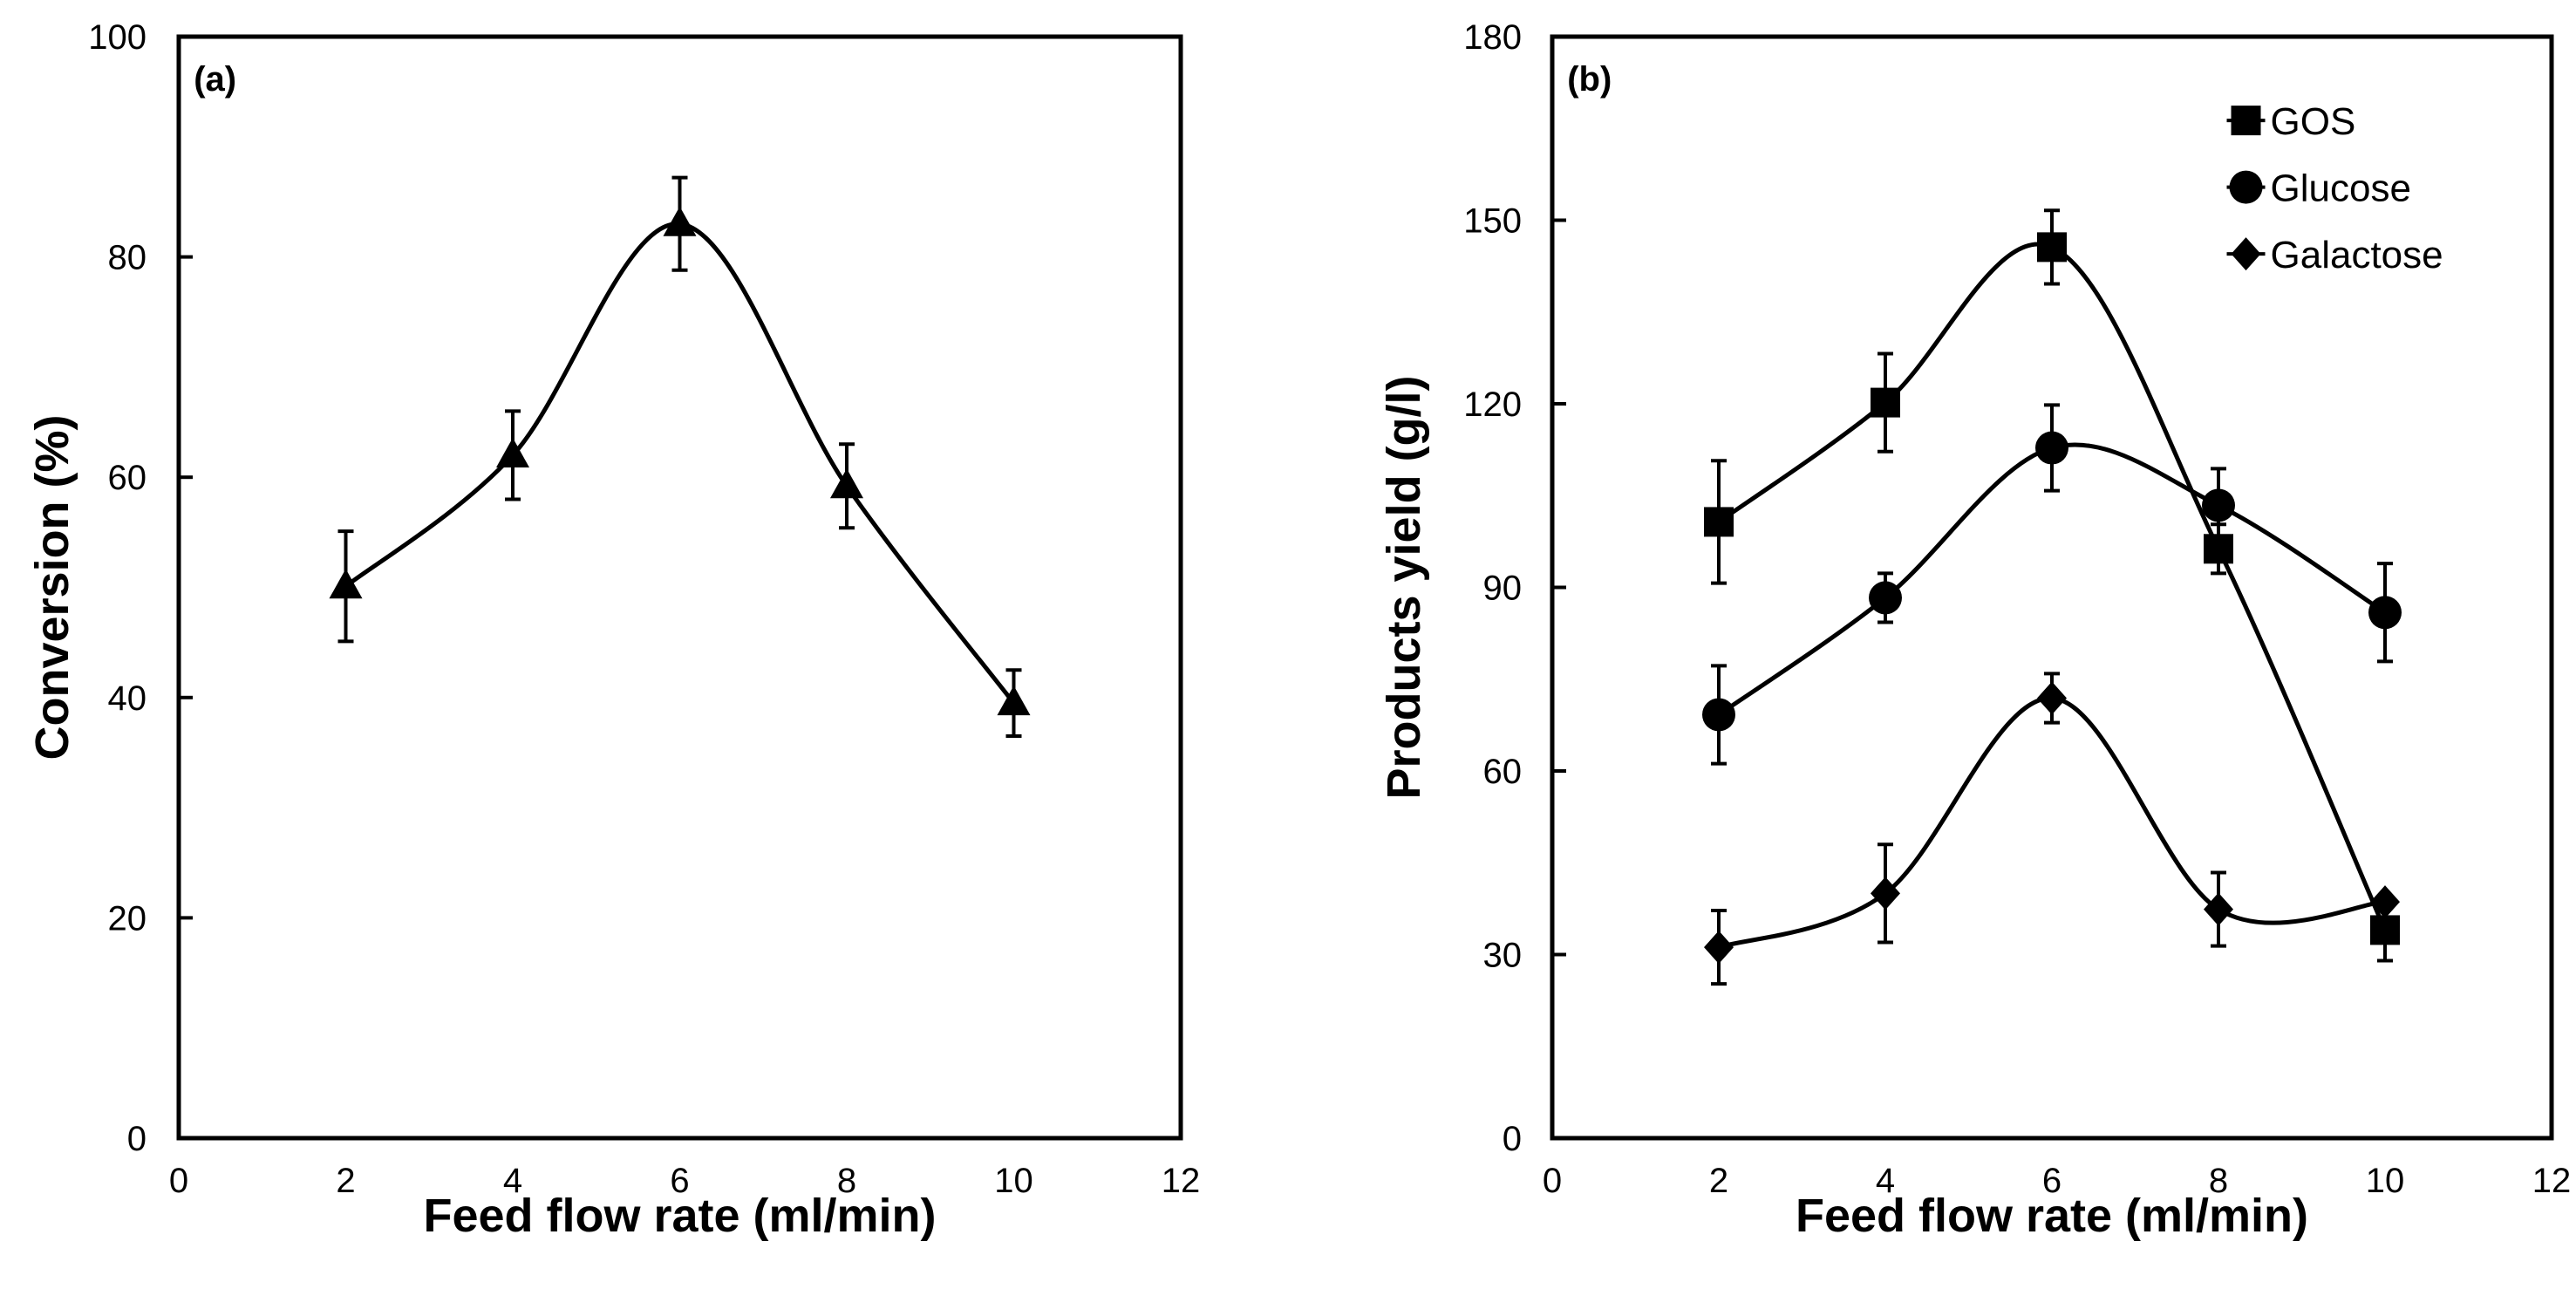 The image size is (2576, 1296). Describe the element at coordinates (1493, 37) in the screenshot. I see `y-tick-label: 180` at that location.